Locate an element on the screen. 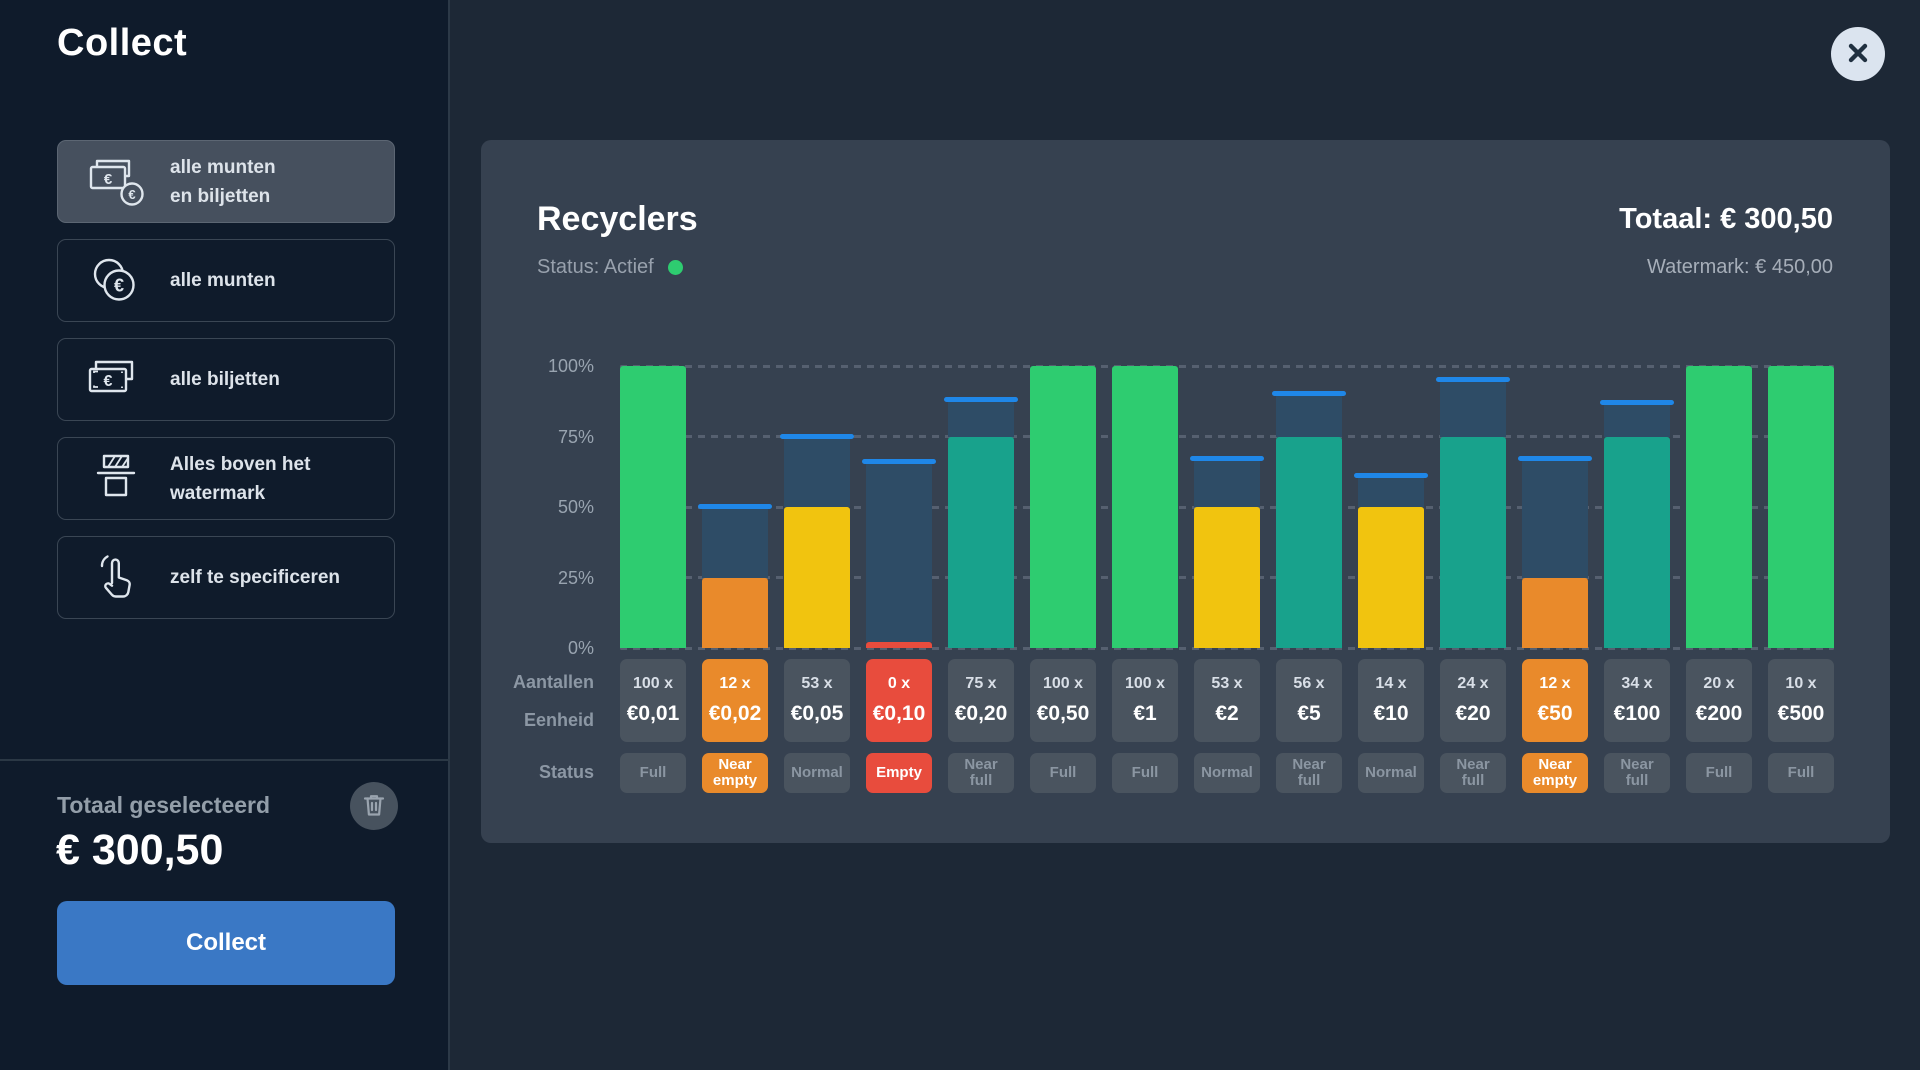 The height and width of the screenshot is (1070, 1920). denomination-column: 0 x €0,10 Empty is located at coordinates (899, 579).